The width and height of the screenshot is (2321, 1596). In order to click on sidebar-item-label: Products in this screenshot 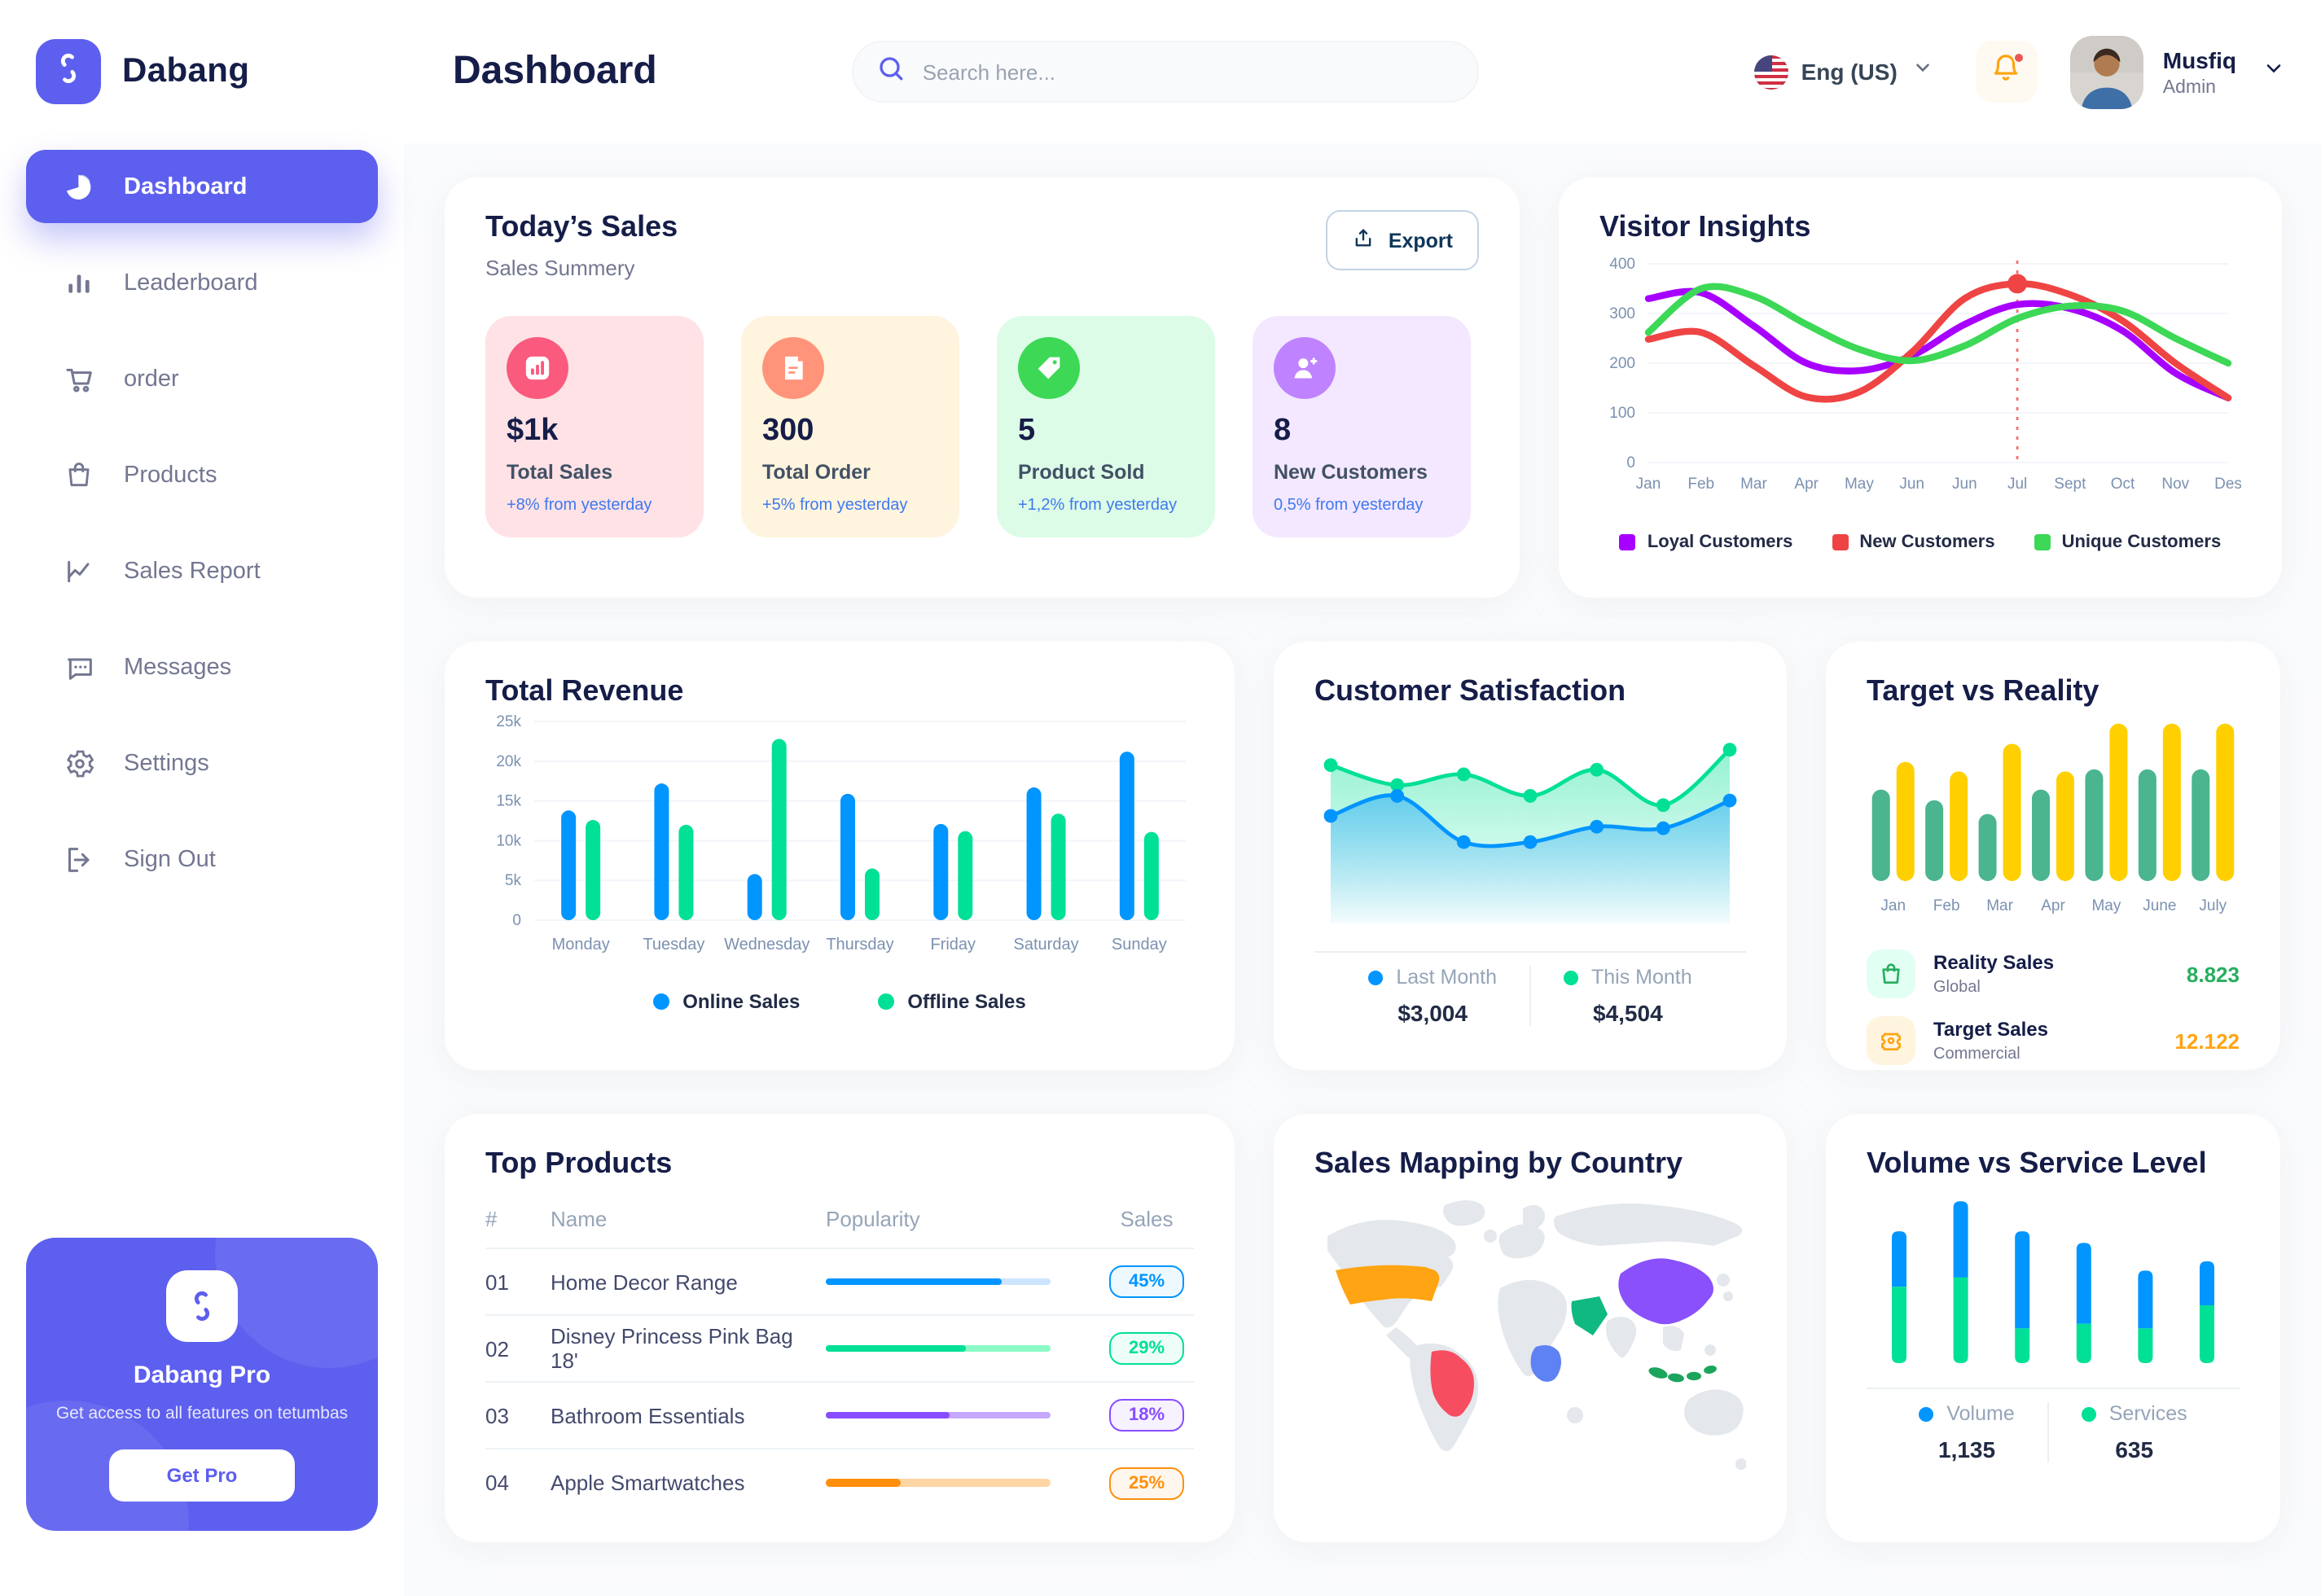, I will do `click(170, 475)`.